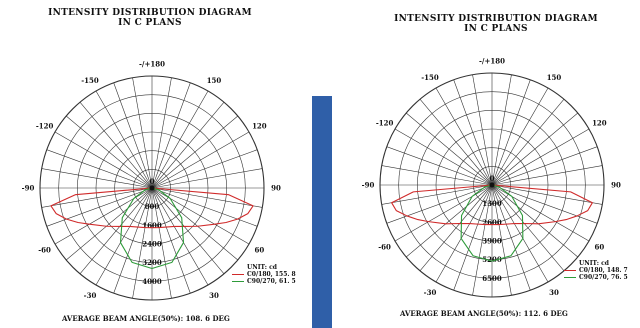 Image resolution: width=640 pixels, height=328 pixels. Describe the element at coordinates (492, 241) in the screenshot. I see `ring-value-label: 3900` at that location.